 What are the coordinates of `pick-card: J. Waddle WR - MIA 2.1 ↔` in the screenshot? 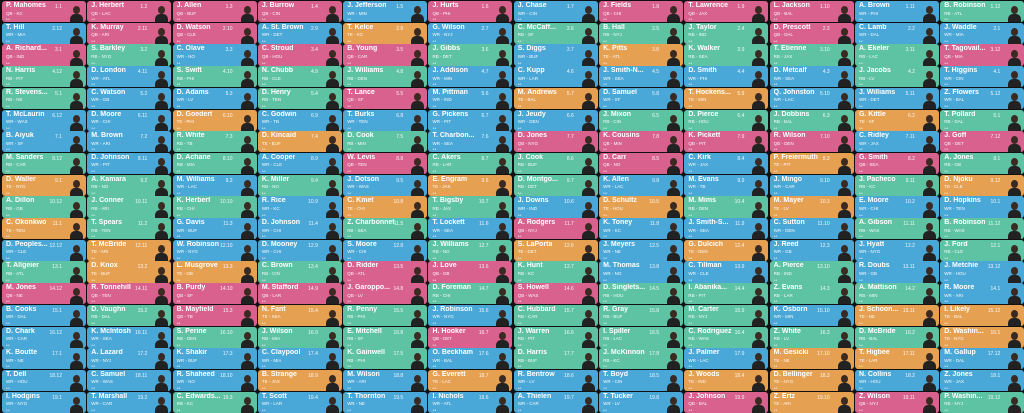 It's located at (982, 33).